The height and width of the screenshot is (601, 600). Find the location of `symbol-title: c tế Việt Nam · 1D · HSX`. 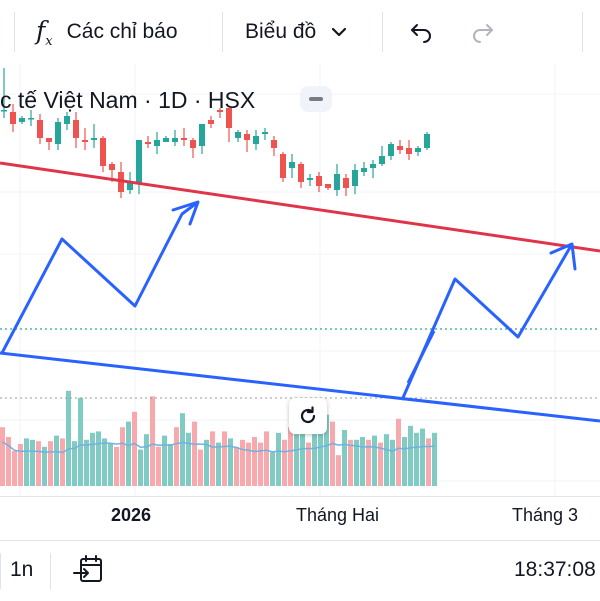

symbol-title: c tế Việt Nam · 1D · HSX is located at coordinates (128, 99).